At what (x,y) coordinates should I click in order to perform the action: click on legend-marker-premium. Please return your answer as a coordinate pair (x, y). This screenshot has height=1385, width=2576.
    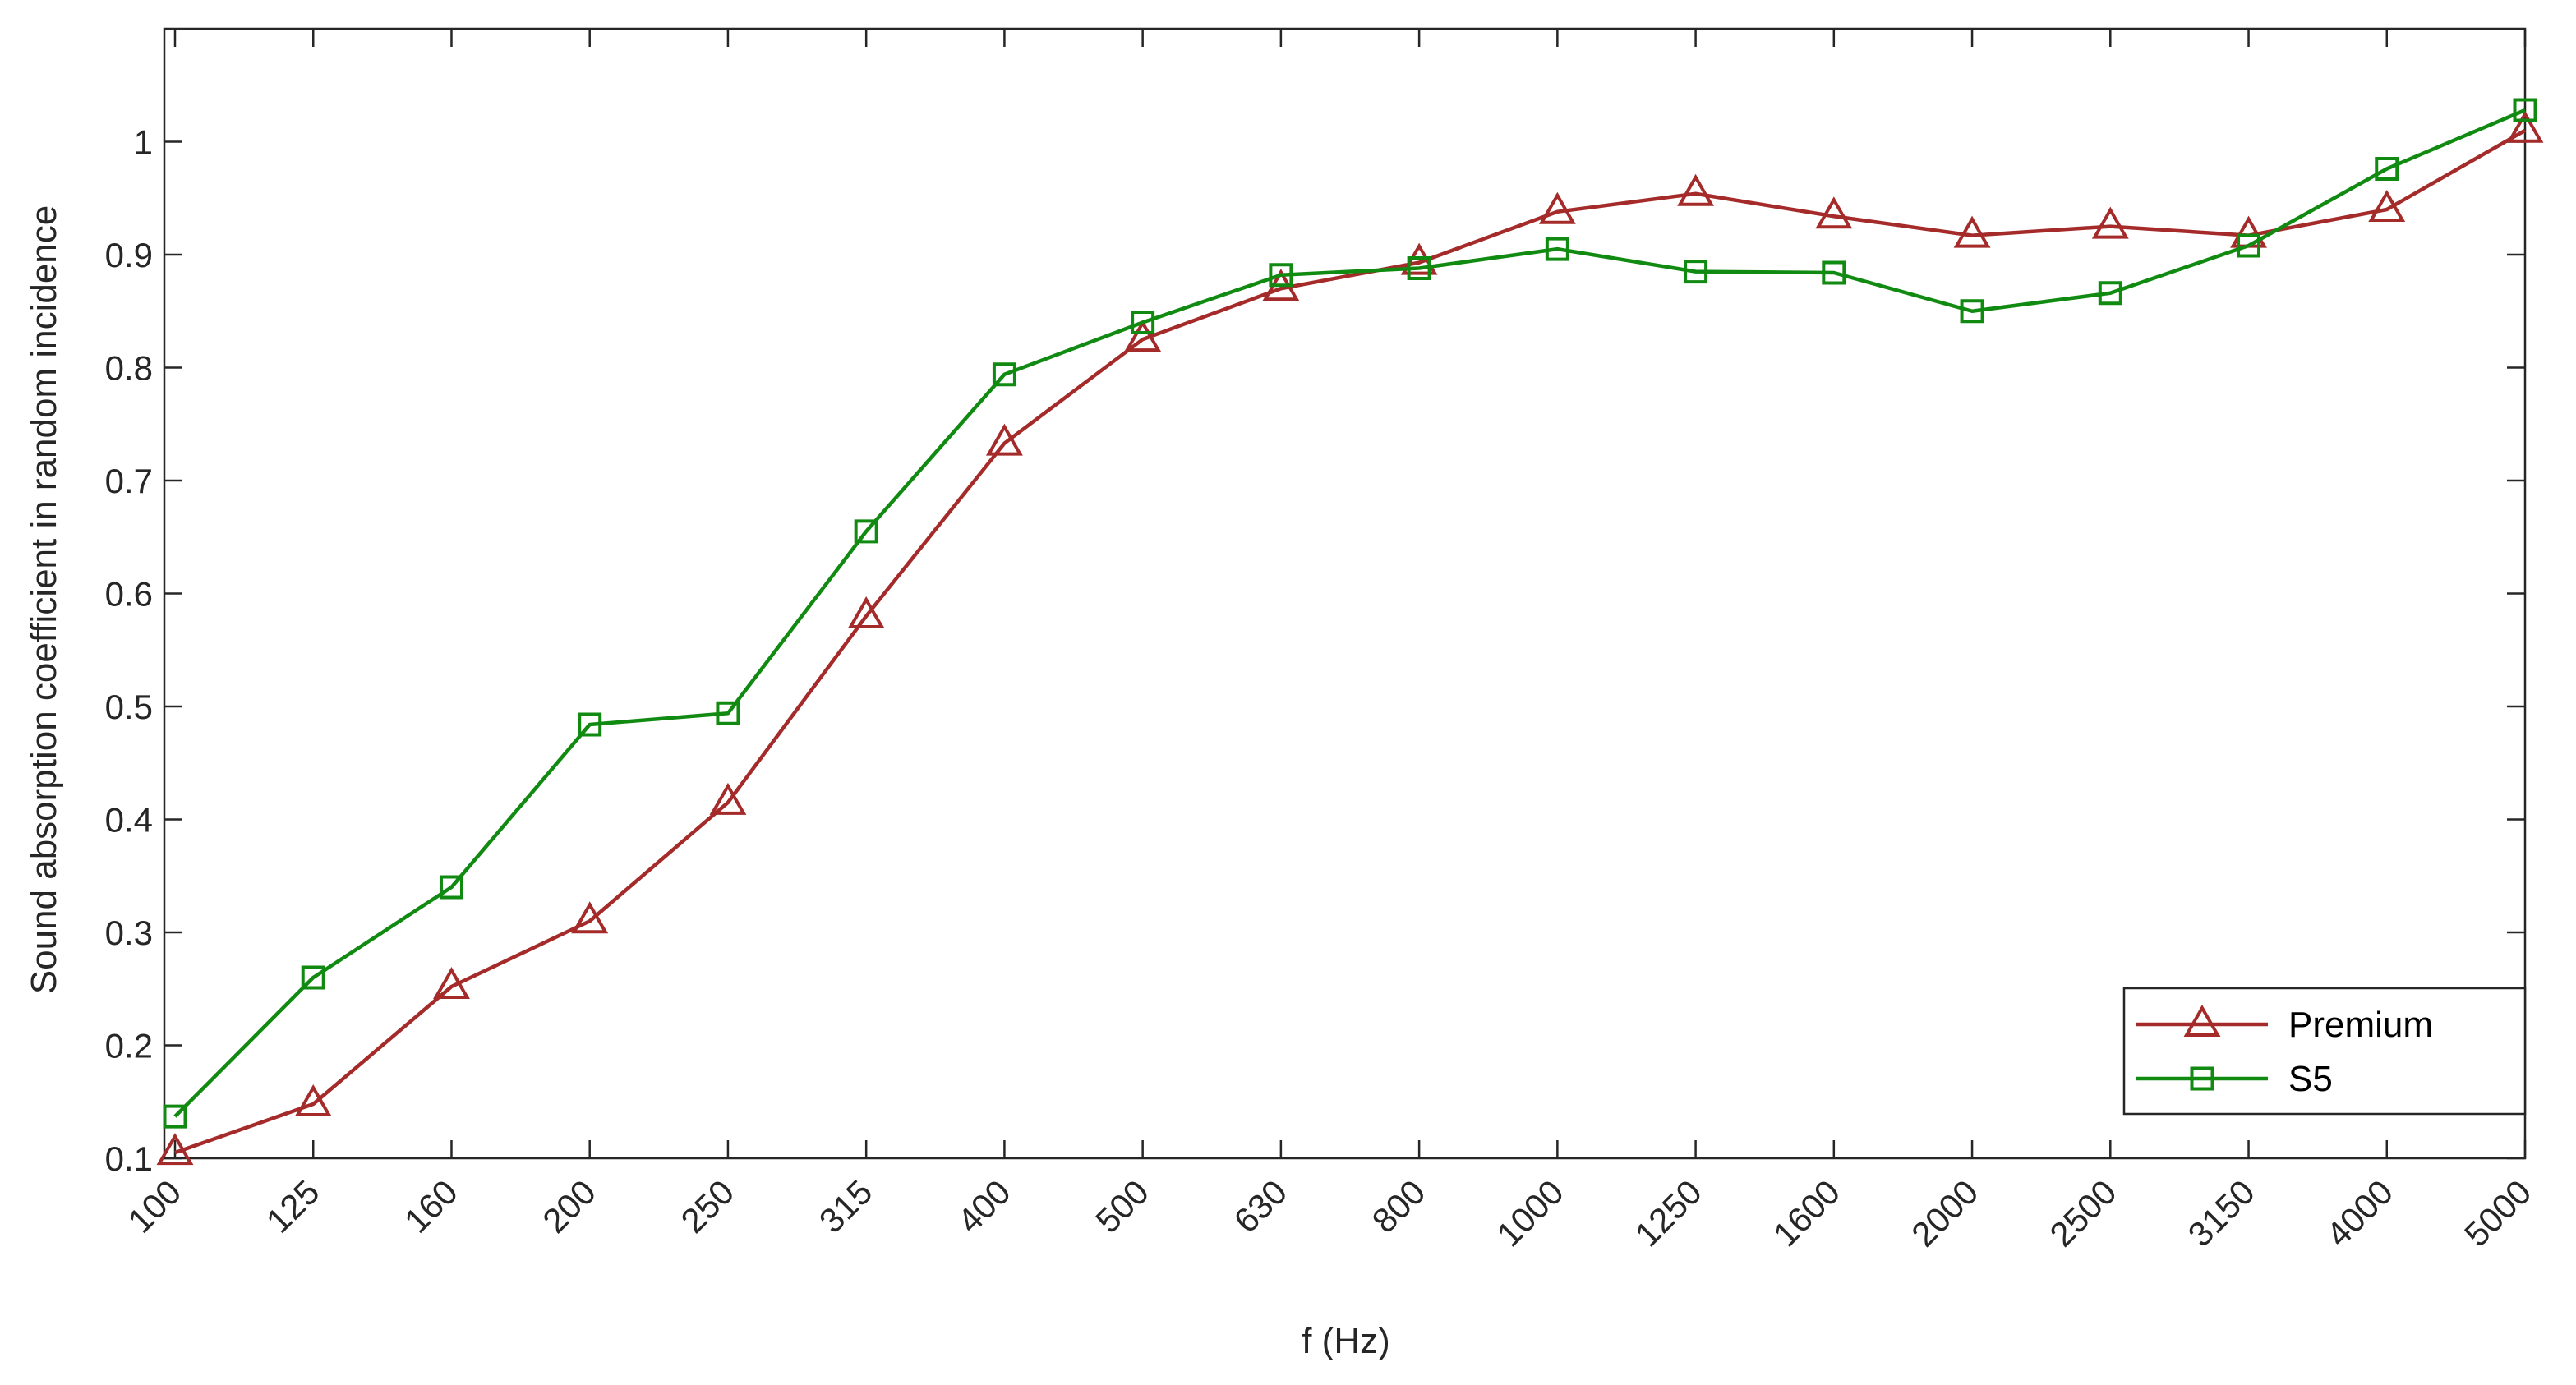
    Looking at the image, I should click on (2202, 1020).